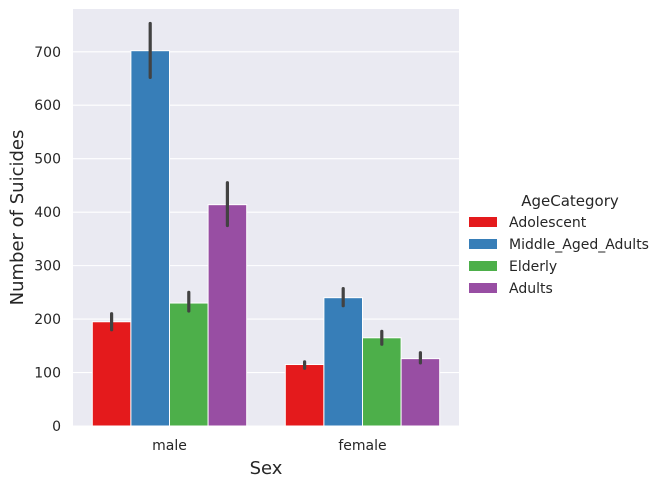 Image resolution: width=663 pixels, height=488 pixels. I want to click on legend-label: Elderly, so click(533, 267).